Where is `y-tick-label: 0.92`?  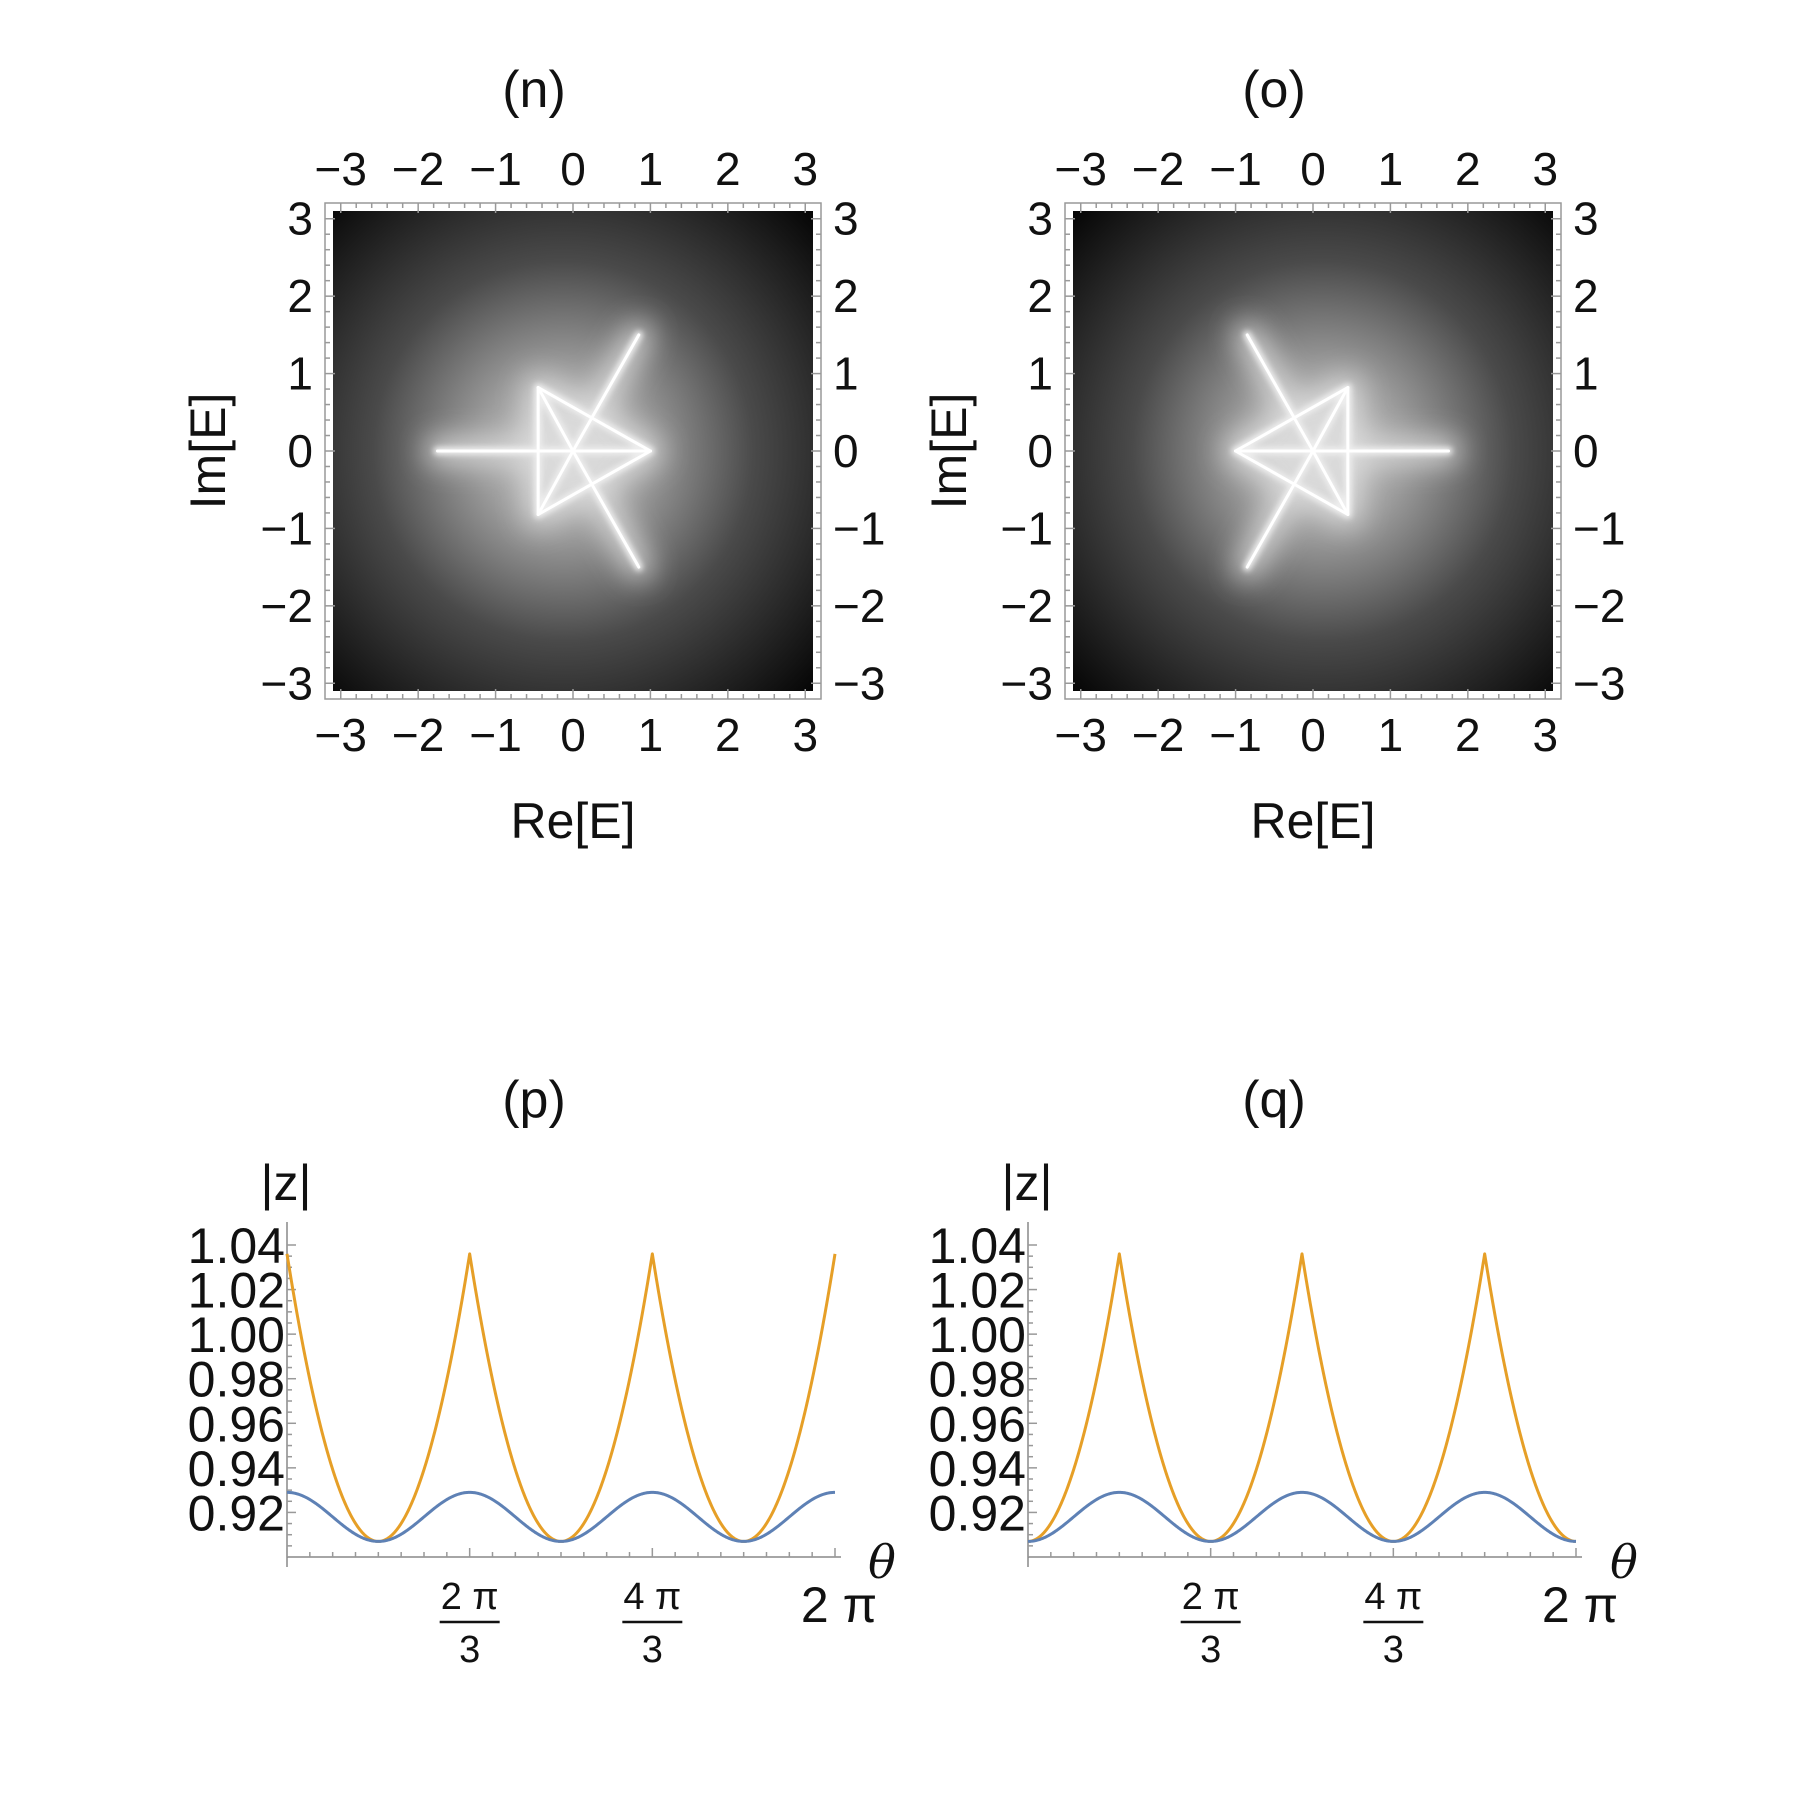
y-tick-label: 0.92 is located at coordinates (977, 1513).